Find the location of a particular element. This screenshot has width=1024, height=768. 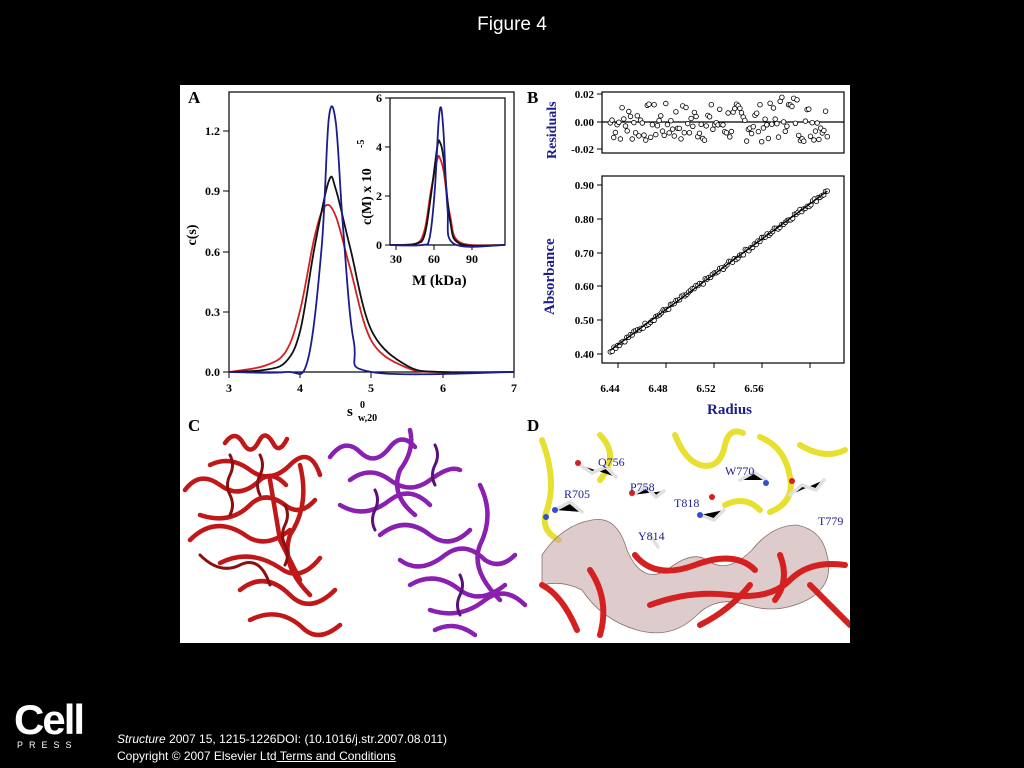

inset-ytick-label: 2 is located at coordinates (379, 196).